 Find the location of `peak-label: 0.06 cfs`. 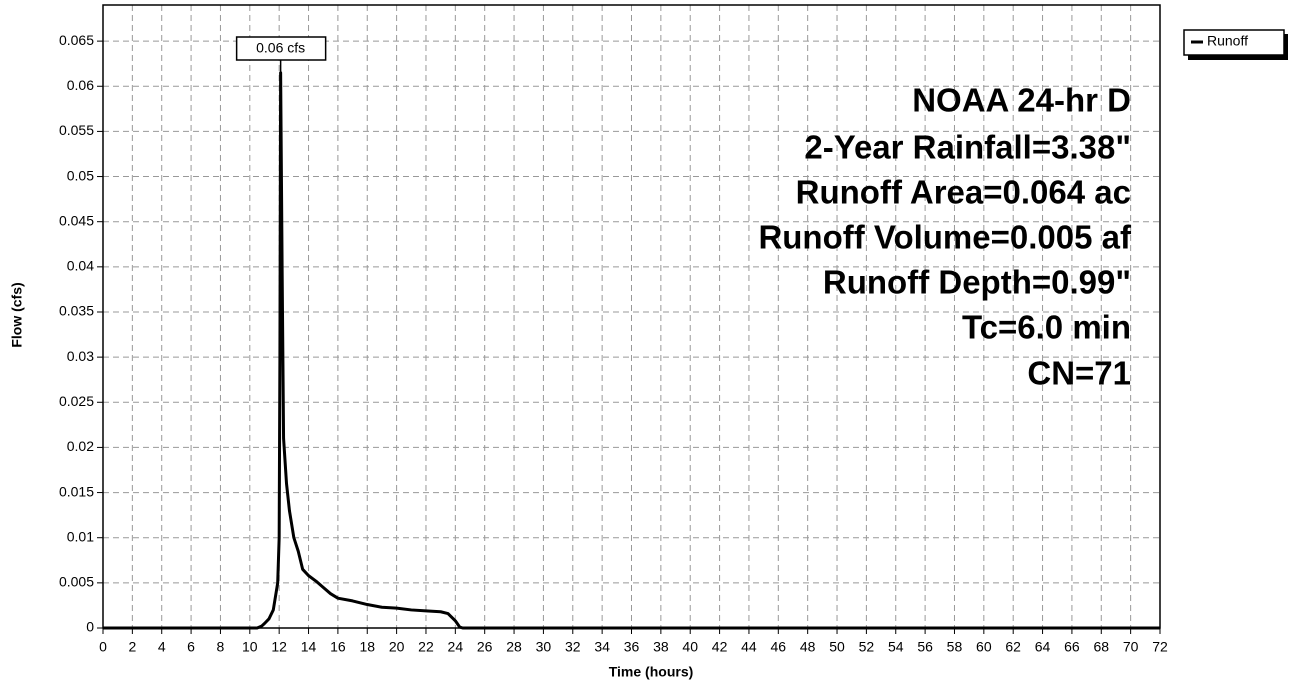

peak-label: 0.06 cfs is located at coordinates (280, 48).